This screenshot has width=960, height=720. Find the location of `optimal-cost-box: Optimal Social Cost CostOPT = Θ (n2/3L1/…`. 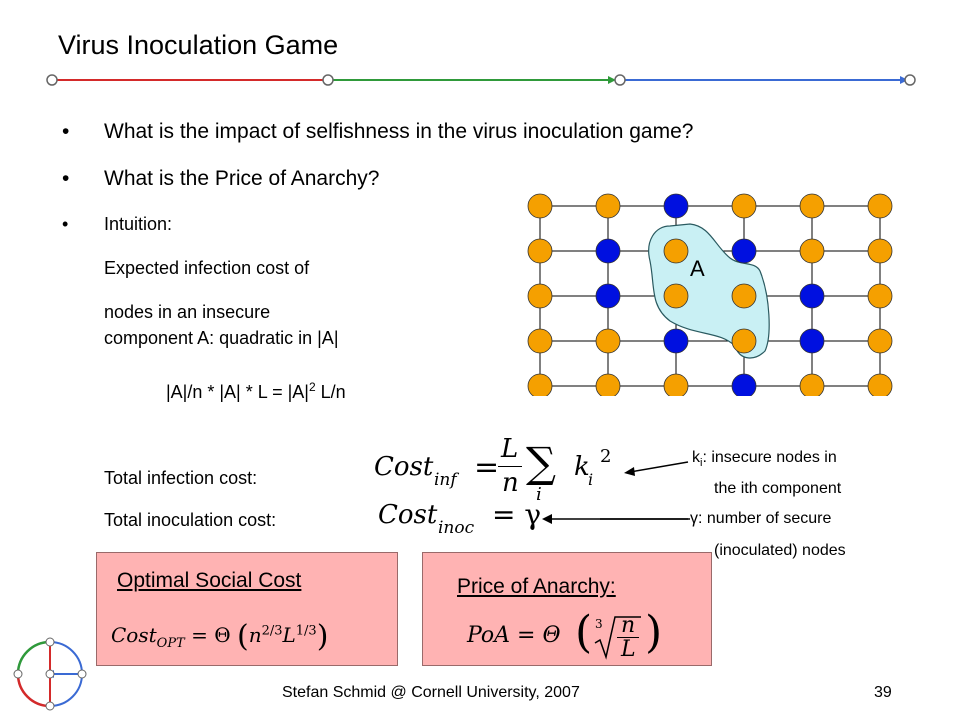

optimal-cost-box: Optimal Social Cost CostOPT = Θ (n2/3L1/… is located at coordinates (247, 609).